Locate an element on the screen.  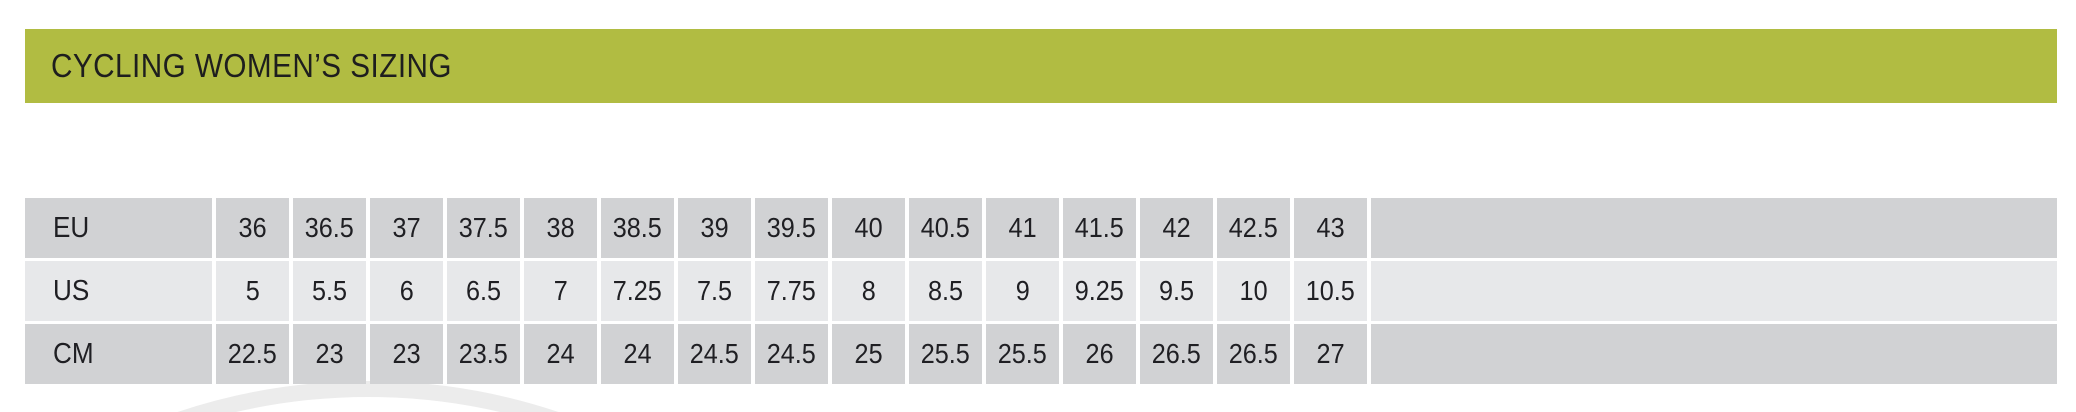
size-cell: 40.5 is located at coordinates (945, 228).